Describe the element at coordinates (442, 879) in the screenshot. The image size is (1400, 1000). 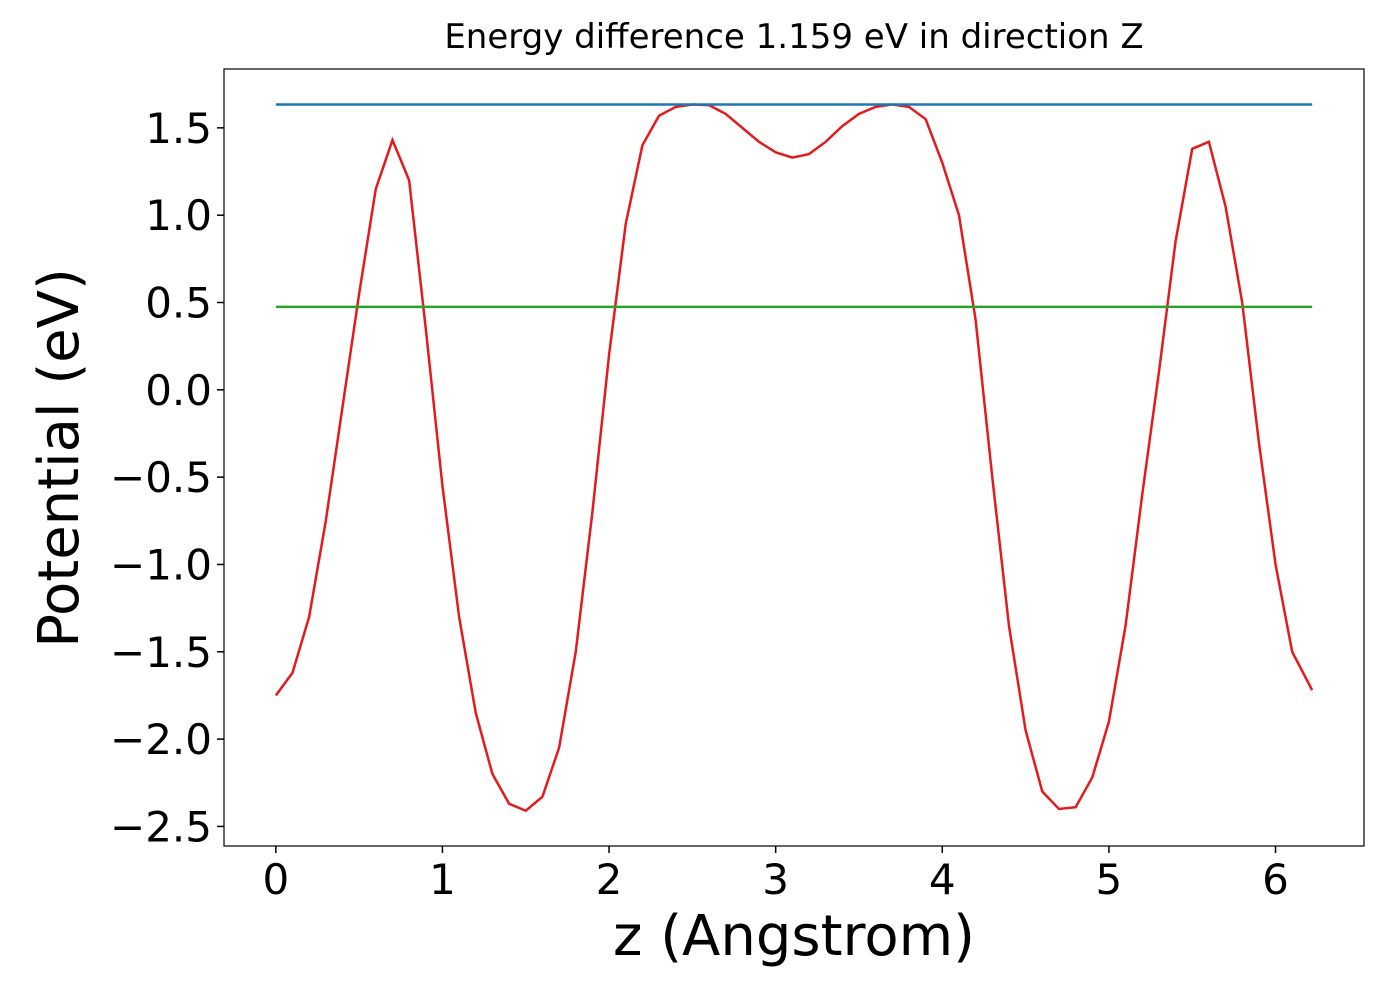
I see `x-tick-label: 1` at that location.